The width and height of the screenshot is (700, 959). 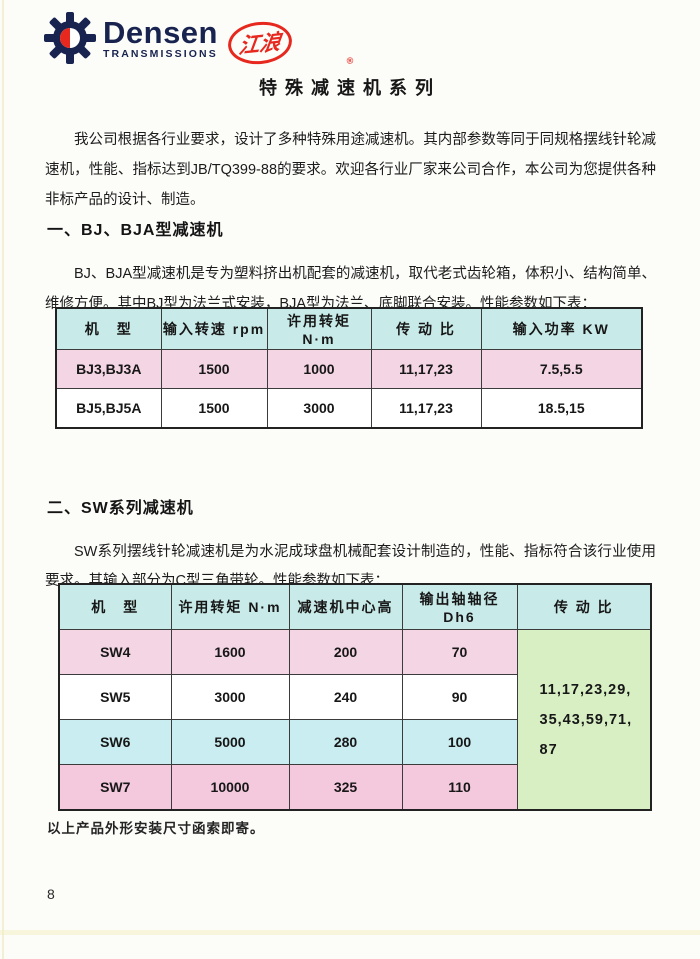 I want to click on table-row: BJ3,BJ3A 1500 1000 11,17,23 7.5,5.5, so click(x=349, y=369).